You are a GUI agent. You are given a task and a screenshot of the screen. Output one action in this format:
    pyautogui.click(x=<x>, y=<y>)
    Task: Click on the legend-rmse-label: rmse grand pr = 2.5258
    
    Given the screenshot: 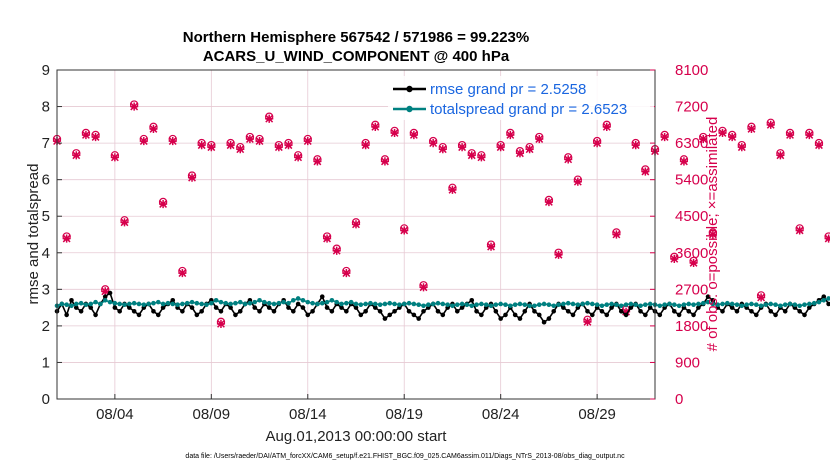 What is the action you would take?
    pyautogui.click(x=508, y=89)
    